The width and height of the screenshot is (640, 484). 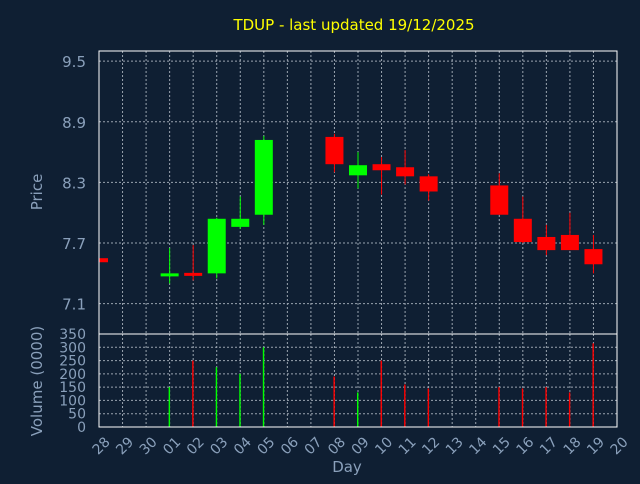 What do you see at coordinates (72, 375) in the screenshot?
I see `volume-tick-label: 200` at bounding box center [72, 375].